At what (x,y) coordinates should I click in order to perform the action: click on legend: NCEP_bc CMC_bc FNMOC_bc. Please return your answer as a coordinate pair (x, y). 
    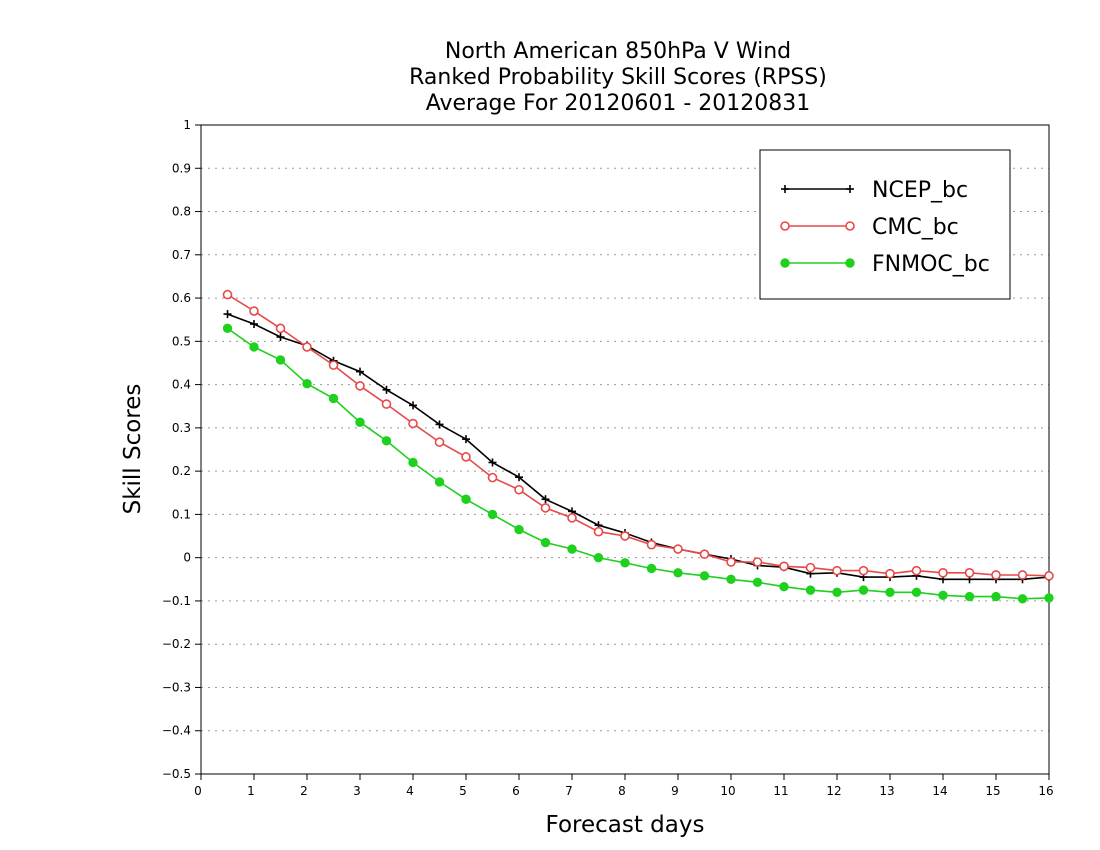
    Looking at the image, I should click on (885, 224).